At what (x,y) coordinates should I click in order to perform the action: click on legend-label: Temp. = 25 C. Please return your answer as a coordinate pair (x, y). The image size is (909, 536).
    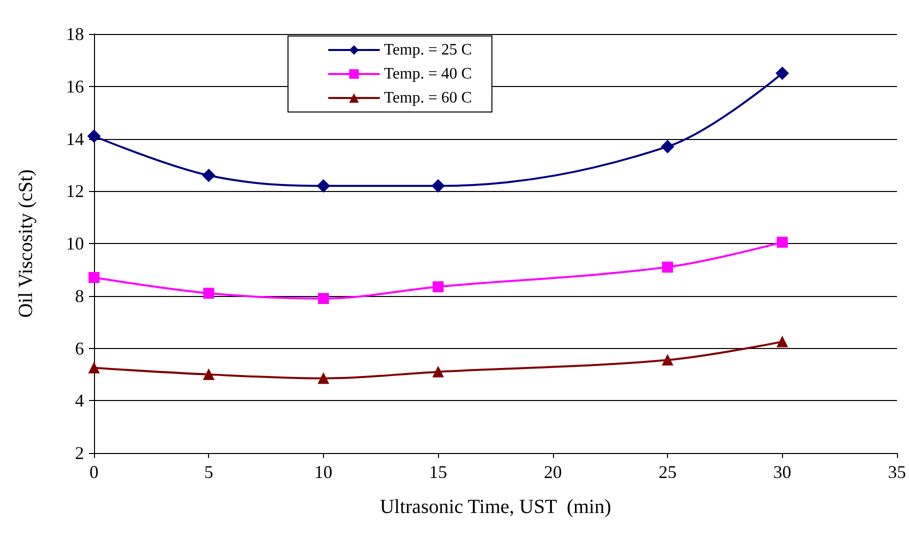
    Looking at the image, I should click on (428, 50).